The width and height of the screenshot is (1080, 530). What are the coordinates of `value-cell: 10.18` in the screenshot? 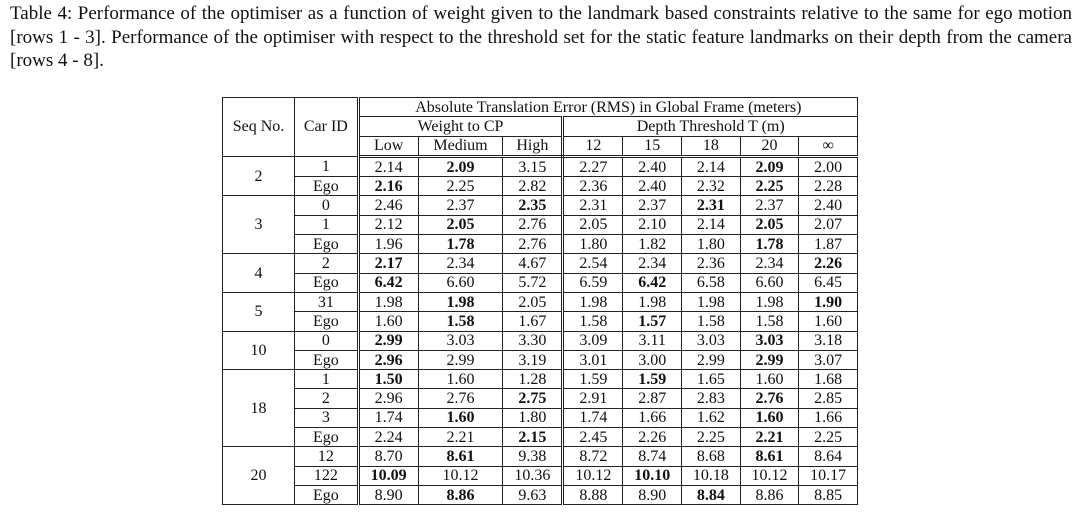 It's located at (711, 475).